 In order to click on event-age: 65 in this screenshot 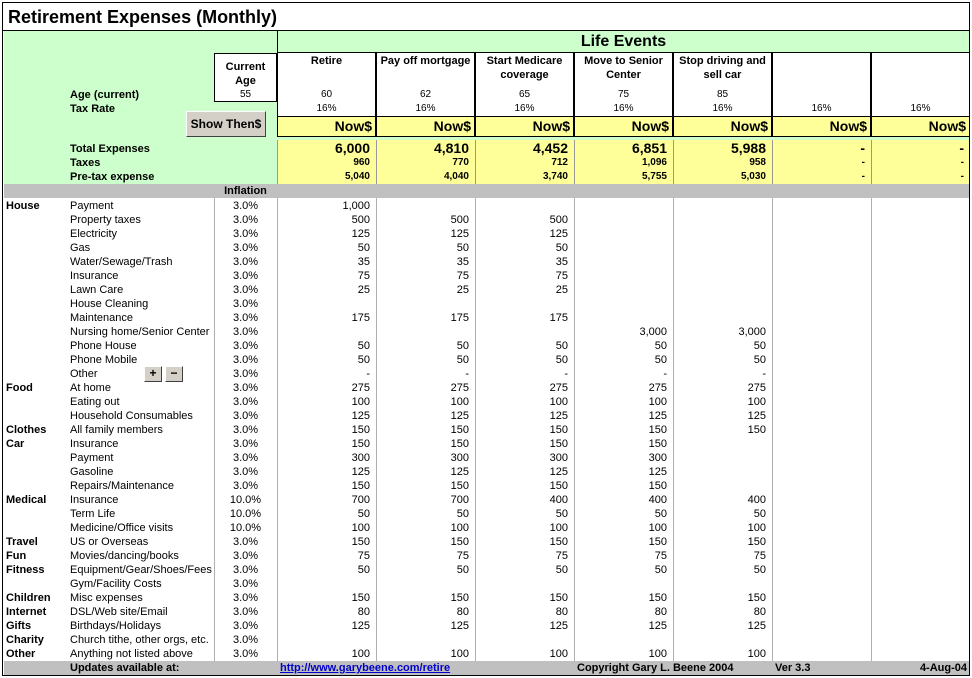, I will do `click(524, 94)`.